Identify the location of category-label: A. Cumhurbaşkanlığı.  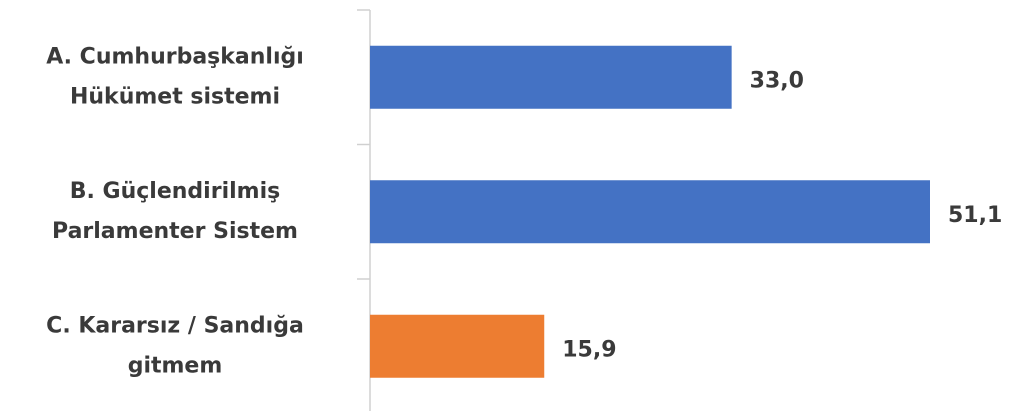
(175, 56).